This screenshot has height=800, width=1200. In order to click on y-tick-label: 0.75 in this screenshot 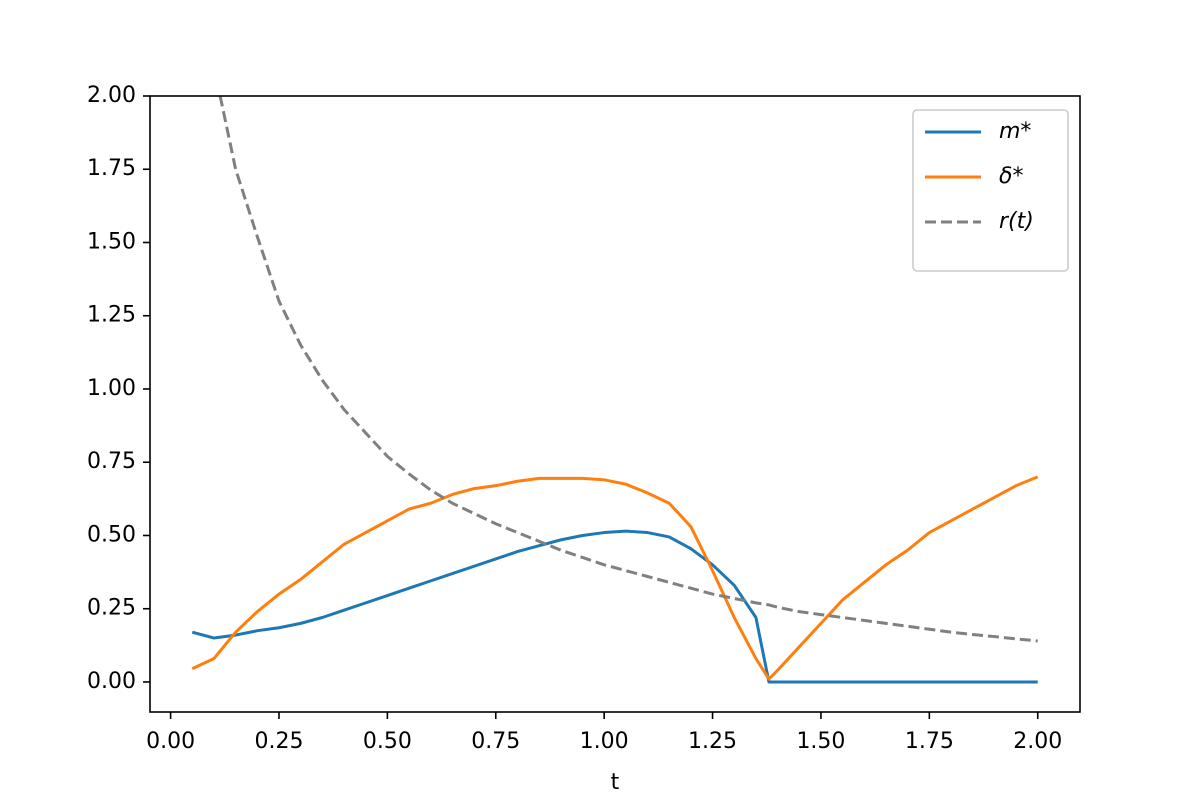, I will do `click(111, 461)`.